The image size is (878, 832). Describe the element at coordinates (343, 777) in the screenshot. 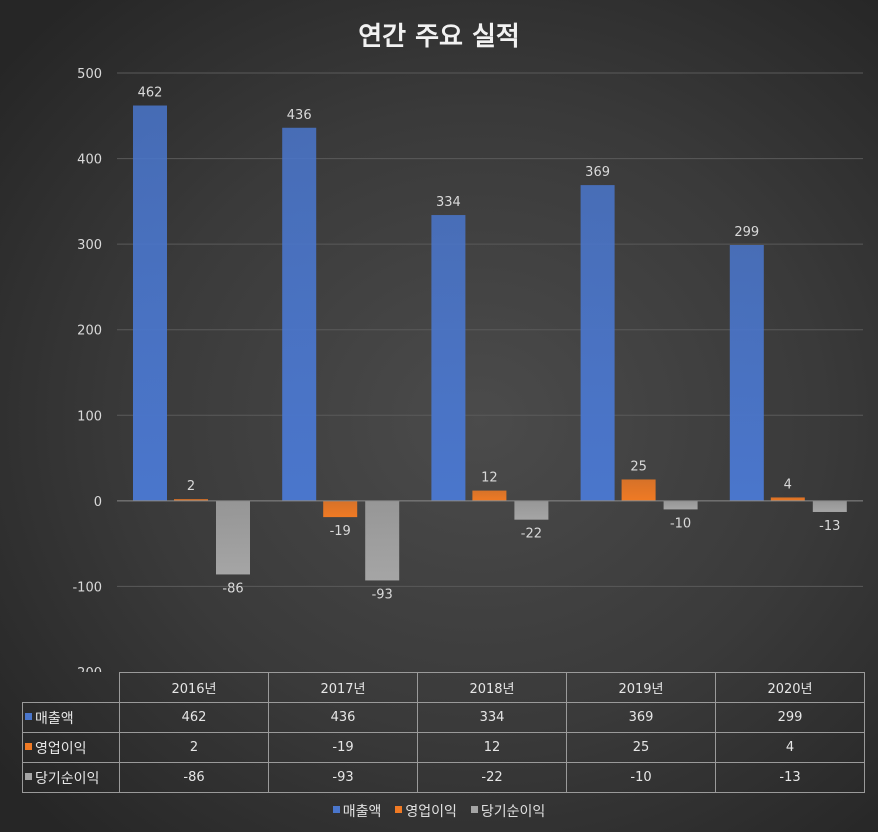

I see `table-cell: -93` at that location.